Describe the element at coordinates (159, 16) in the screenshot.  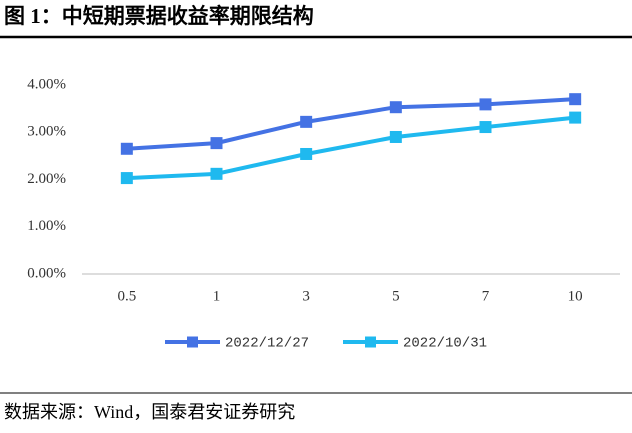
I see `chart-title: 图 1：中短期票据收益率期限结构` at that location.